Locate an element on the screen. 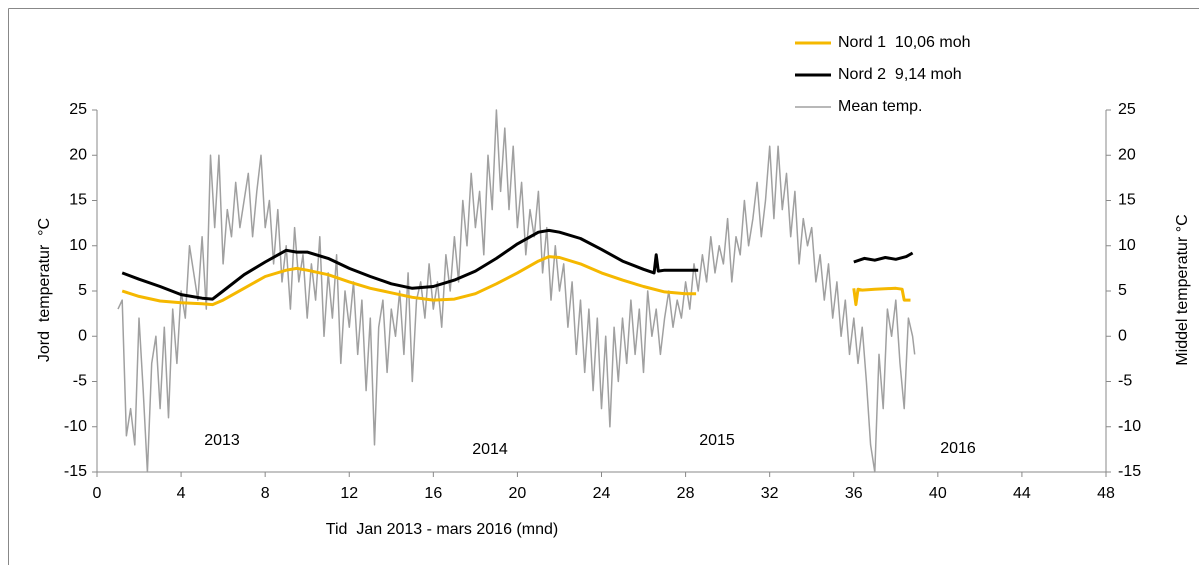 The image size is (1199, 565). y-tick-label: -15 is located at coordinates (75, 471).